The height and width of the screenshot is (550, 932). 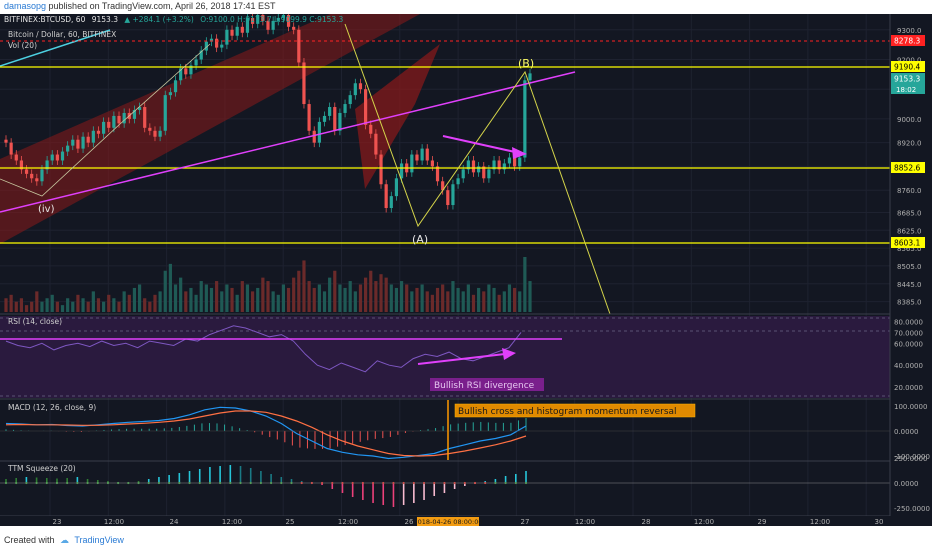 I want to click on badge-red-bg, so click(x=908, y=40).